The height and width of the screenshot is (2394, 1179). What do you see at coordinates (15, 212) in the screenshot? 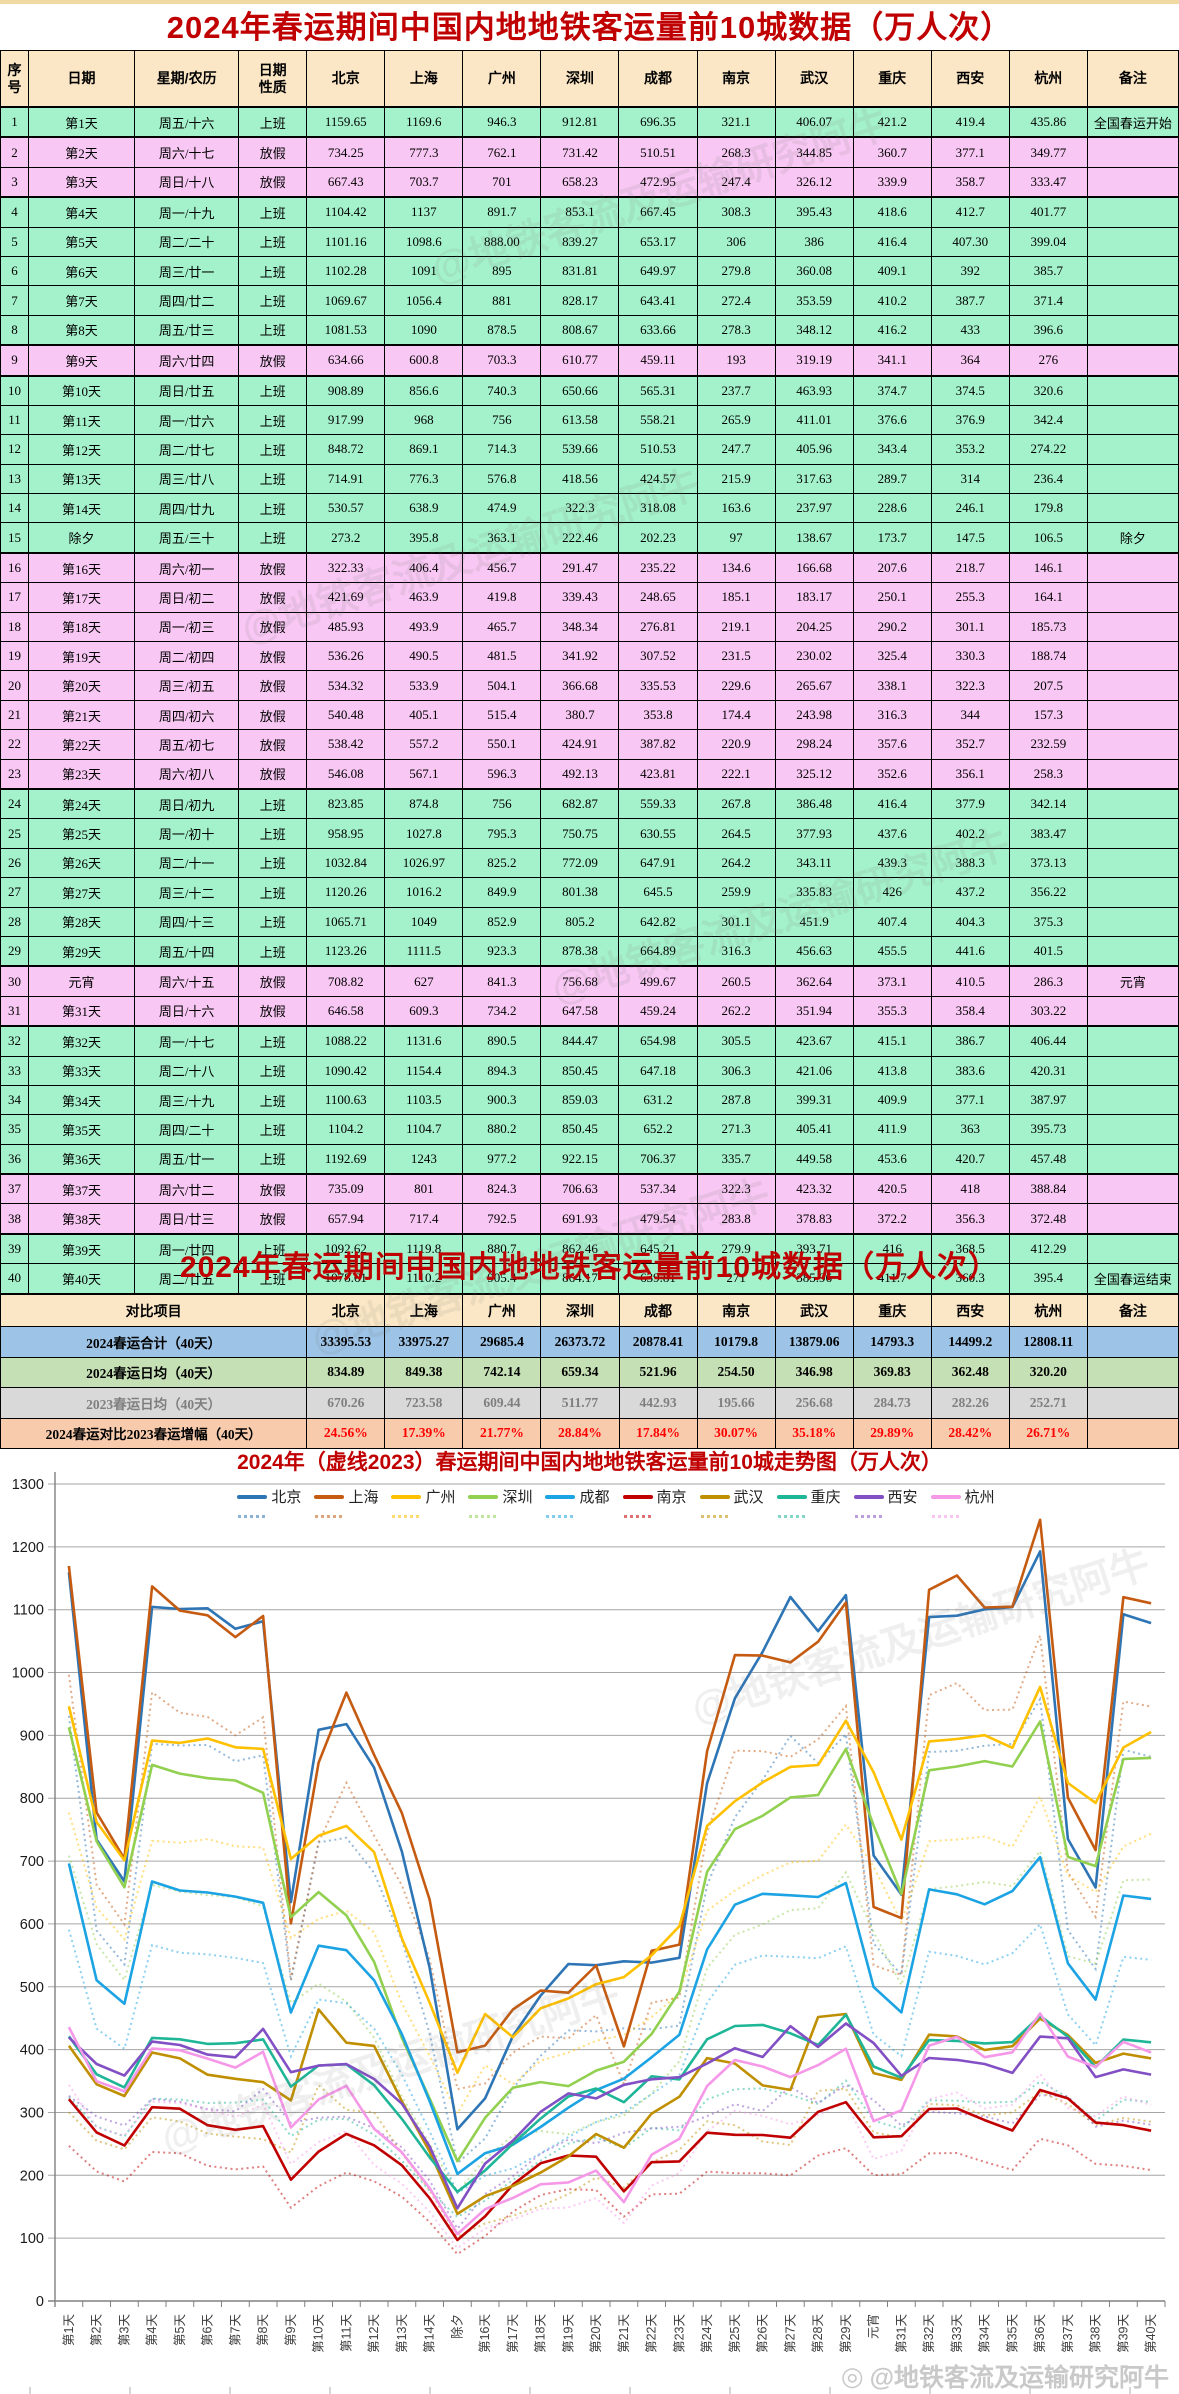
I see `table-cell: 4` at bounding box center [15, 212].